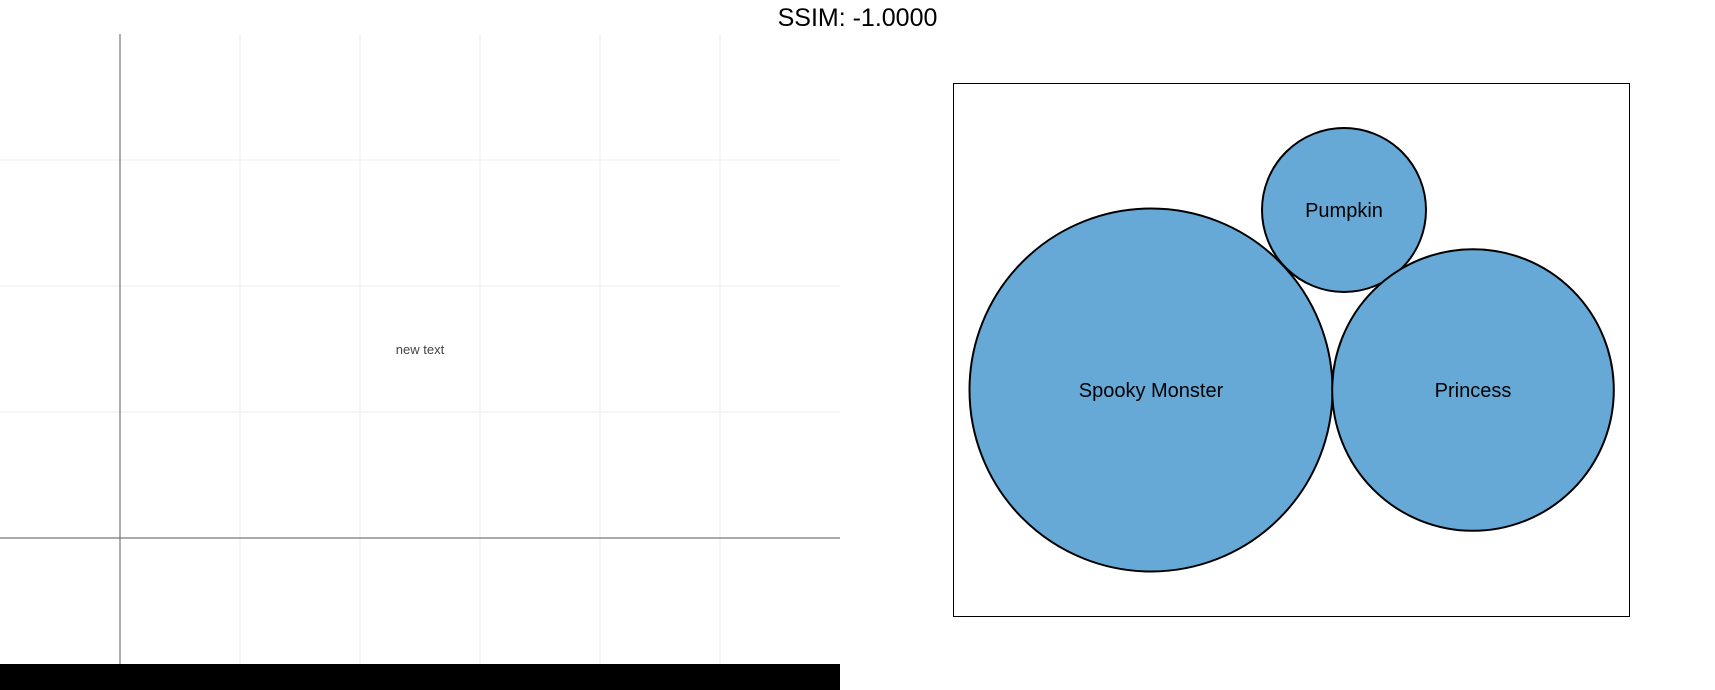 This screenshot has height=690, width=1715. I want to click on bubble-pumpkin, so click(1344, 210).